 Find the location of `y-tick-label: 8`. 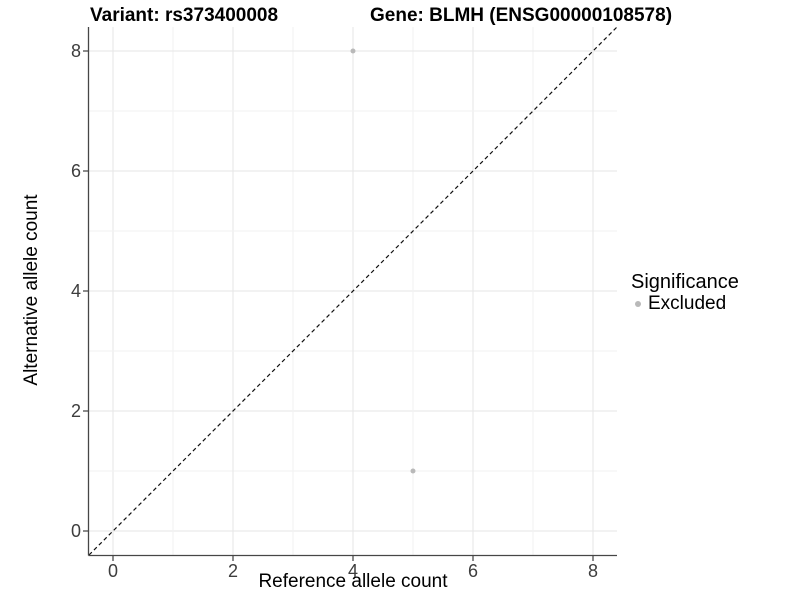

y-tick-label: 8 is located at coordinates (75, 51).